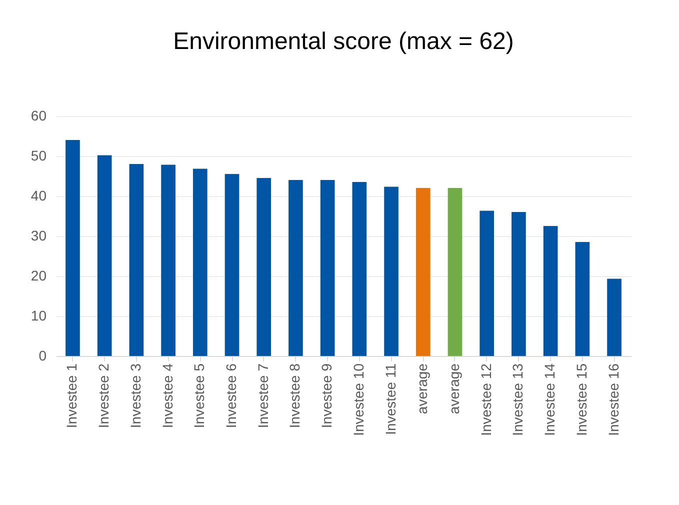 Image resolution: width=679 pixels, height=505 pixels. Describe the element at coordinates (167, 395) in the screenshot. I see `x-tick-label: Investee 4` at that location.